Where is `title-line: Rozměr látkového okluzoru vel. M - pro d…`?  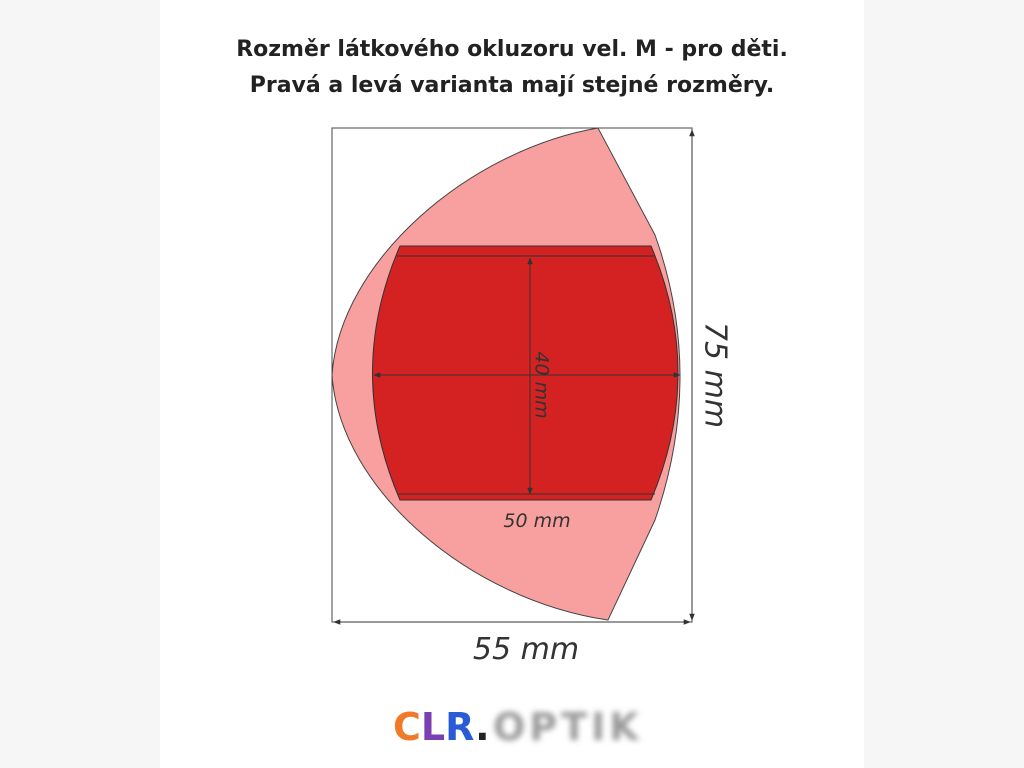
title-line: Rozměr látkového okluzoru vel. M - pro d… is located at coordinates (512, 49).